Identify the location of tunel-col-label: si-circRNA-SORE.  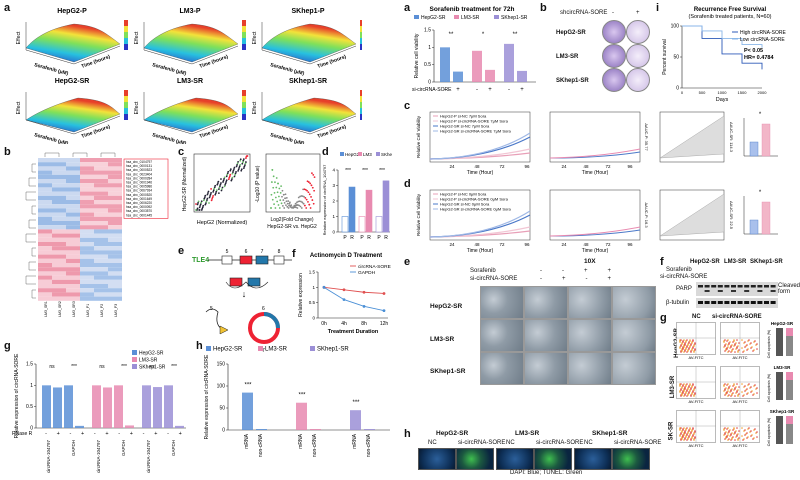
(560, 443).